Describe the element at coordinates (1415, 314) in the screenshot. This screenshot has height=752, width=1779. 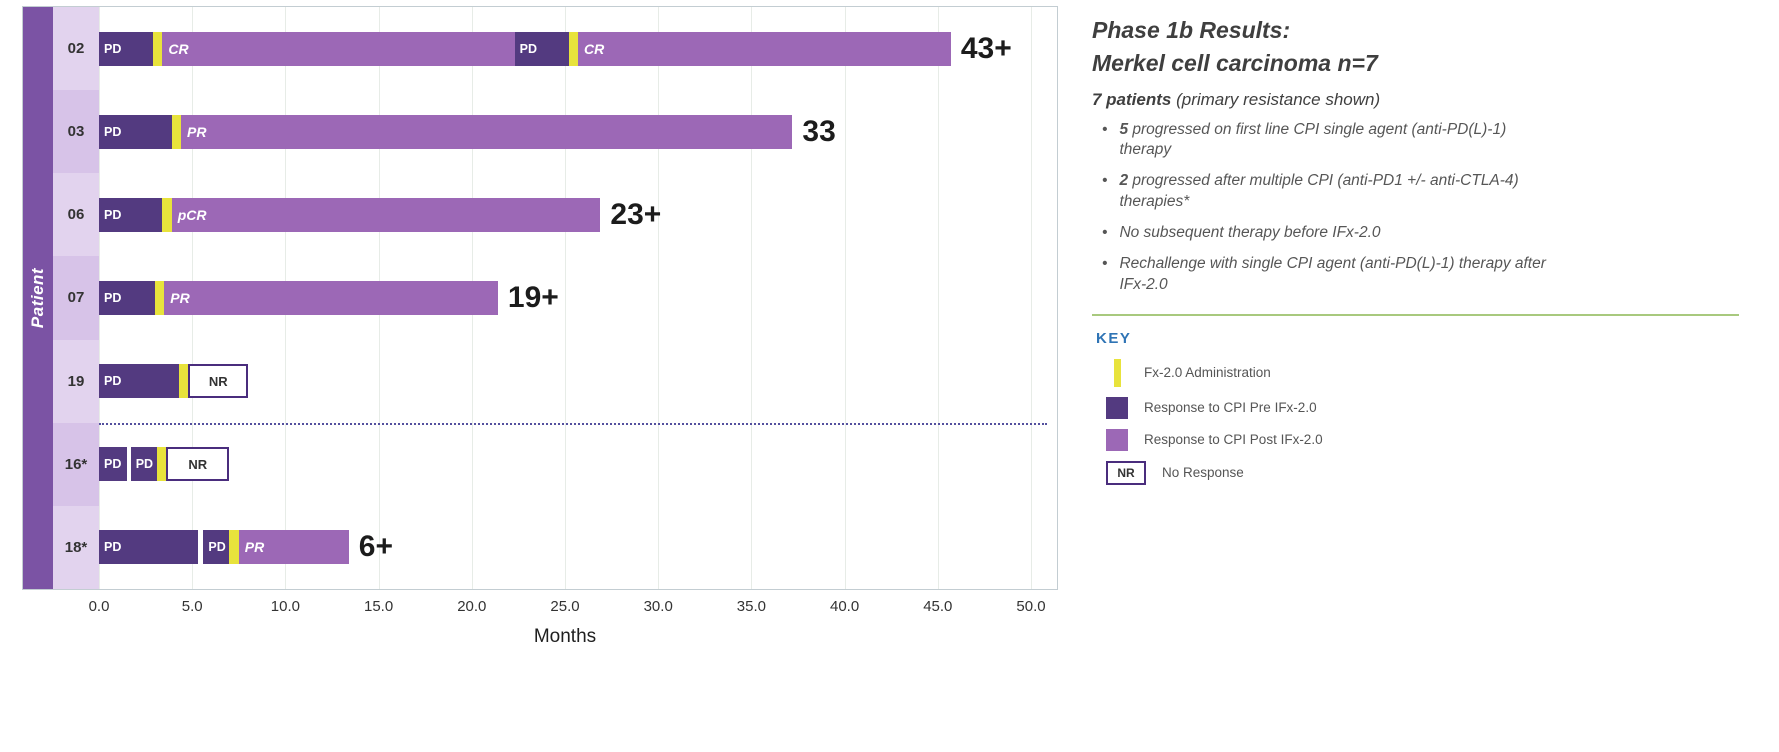
I see `key-separator-line` at that location.